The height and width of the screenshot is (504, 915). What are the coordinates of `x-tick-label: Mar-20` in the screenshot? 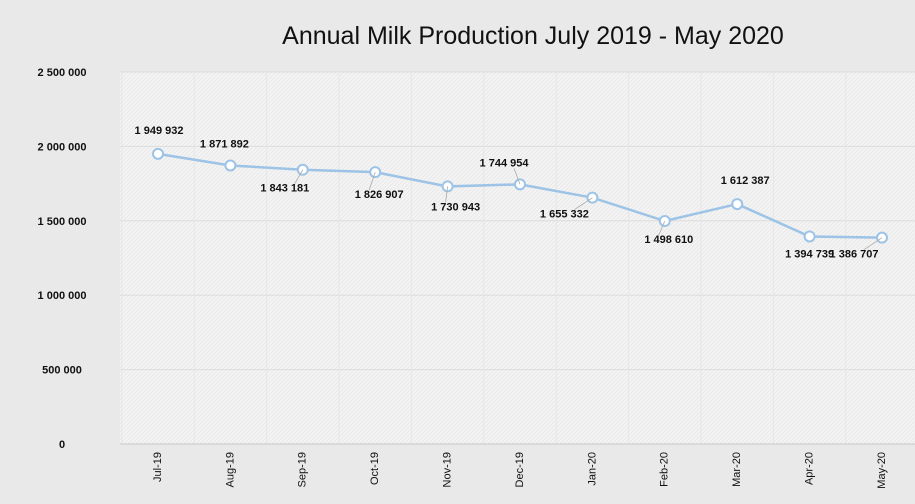 It's located at (737, 469).